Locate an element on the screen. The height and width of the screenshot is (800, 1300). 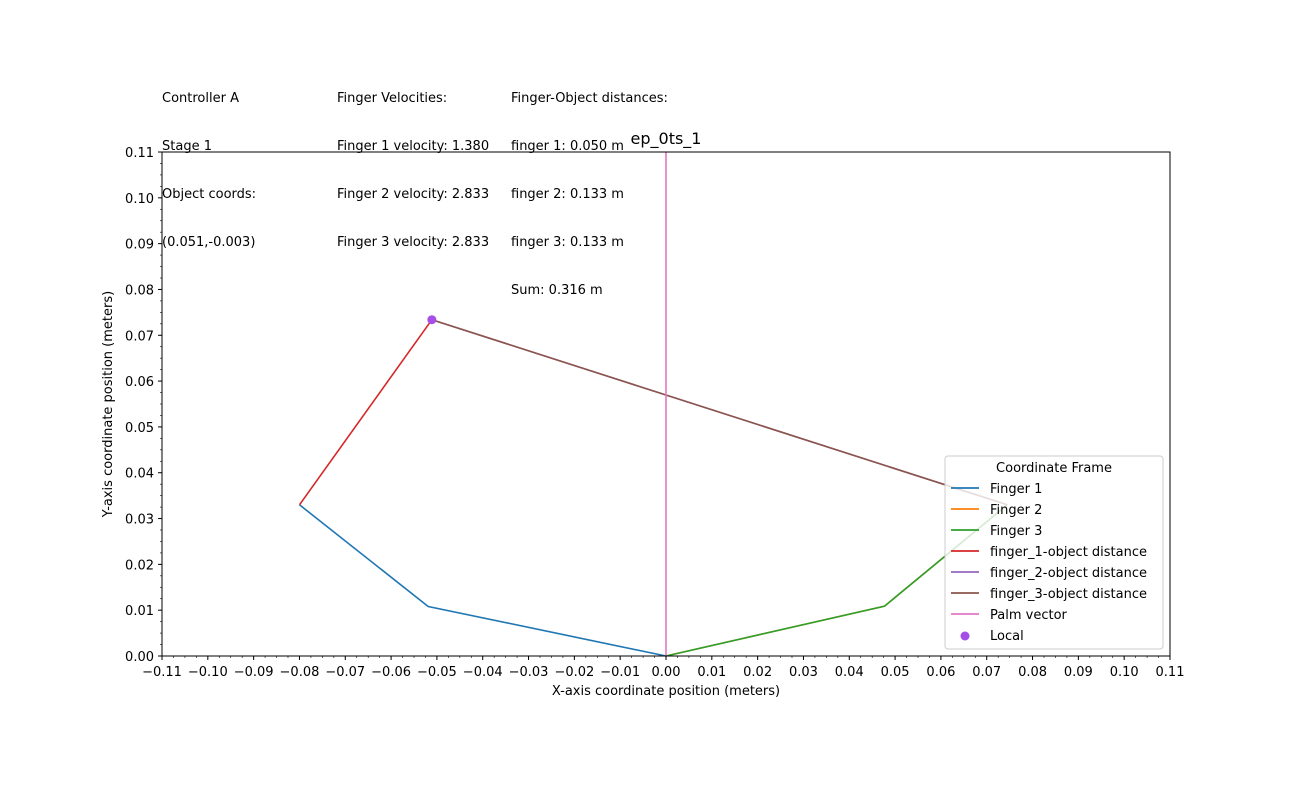
x-tick-label: 0.08 is located at coordinates (1032, 672).